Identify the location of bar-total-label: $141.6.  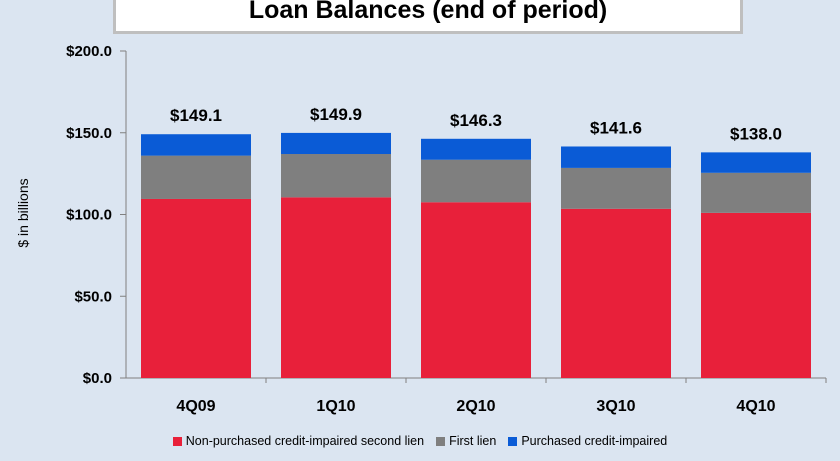
(616, 127).